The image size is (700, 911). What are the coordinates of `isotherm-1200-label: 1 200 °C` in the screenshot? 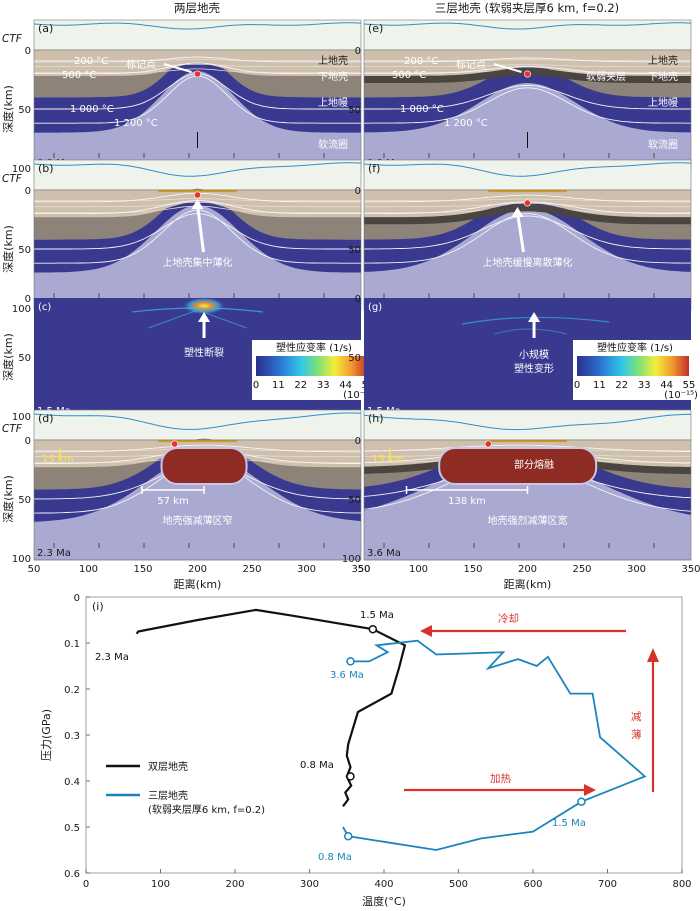 It's located at (466, 123).